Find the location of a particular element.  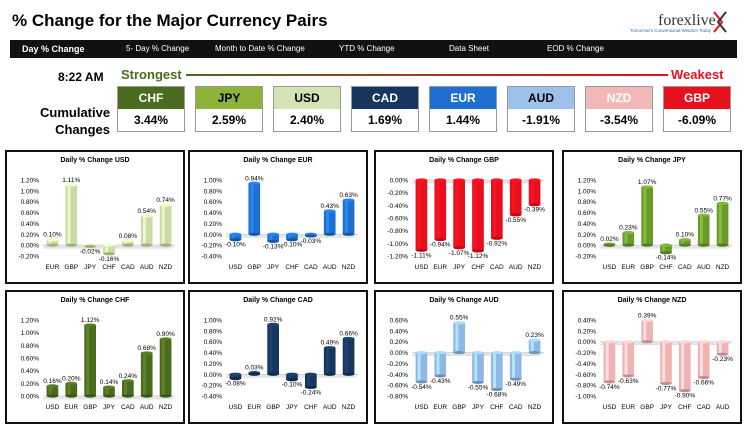

y-tick-label: -0.20% is located at coordinates (211, 386).